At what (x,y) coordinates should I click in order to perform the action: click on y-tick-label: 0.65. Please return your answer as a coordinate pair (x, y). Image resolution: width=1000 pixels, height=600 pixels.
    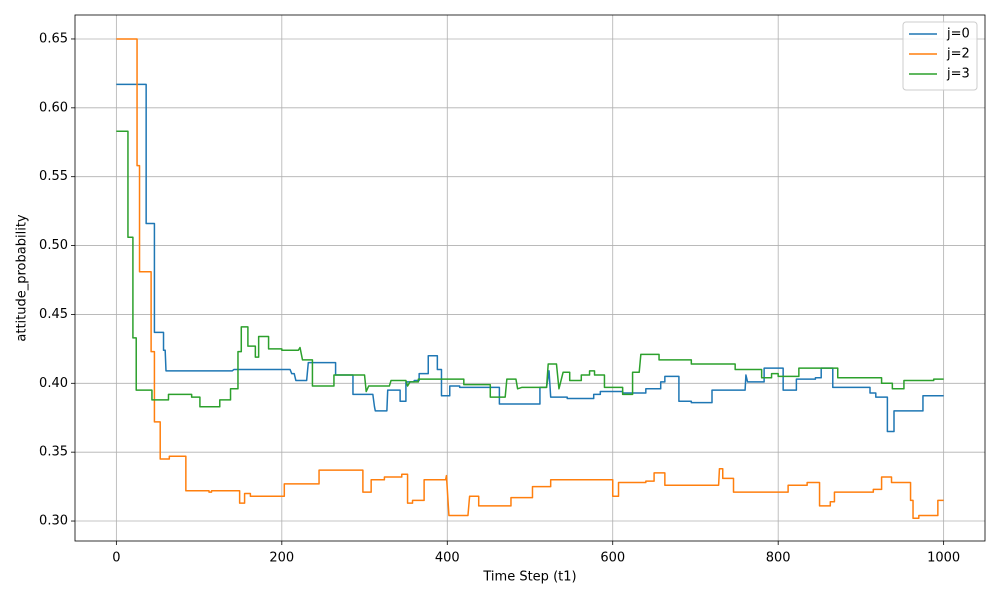
    Looking at the image, I should click on (53, 38).